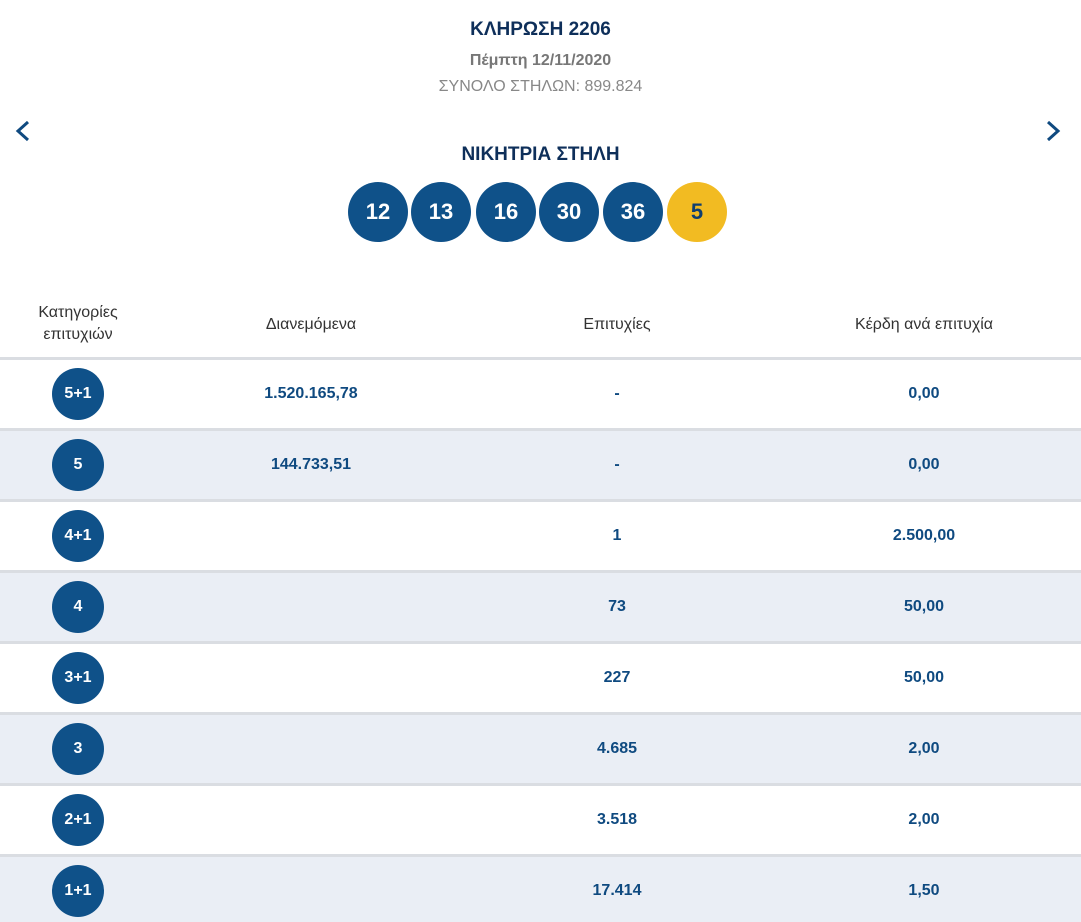 The width and height of the screenshot is (1081, 922). Describe the element at coordinates (540, 676) in the screenshot. I see `table-row: 3+1 227 50,00` at that location.